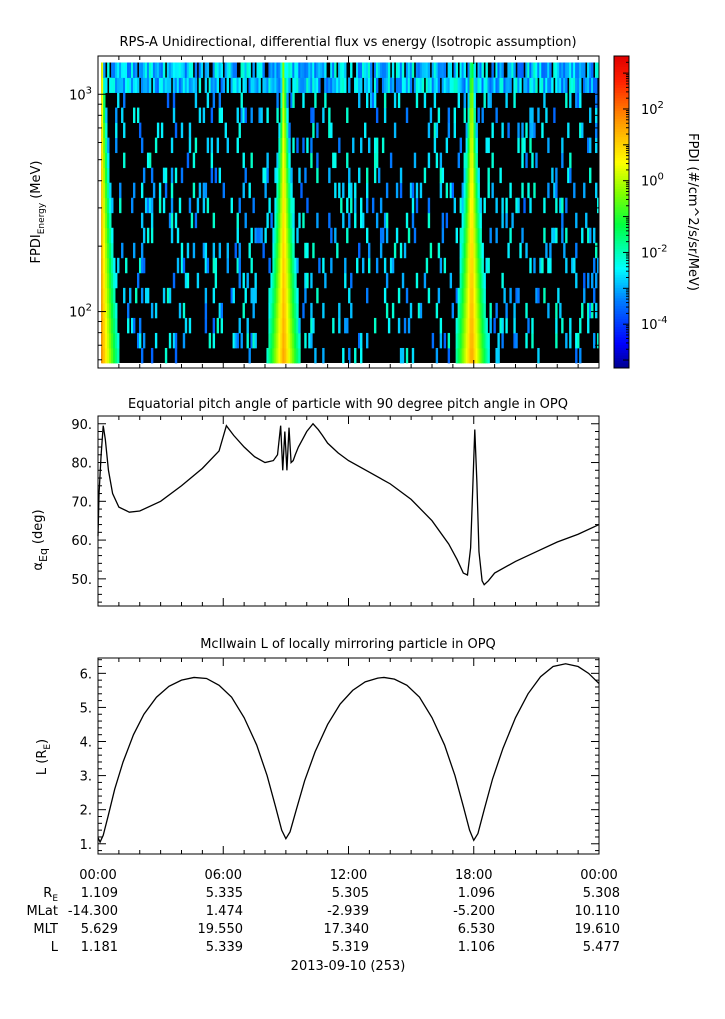  Describe the element at coordinates (80, 312) in the screenshot. I see `spectrogram-y-tick-label: 102` at that location.